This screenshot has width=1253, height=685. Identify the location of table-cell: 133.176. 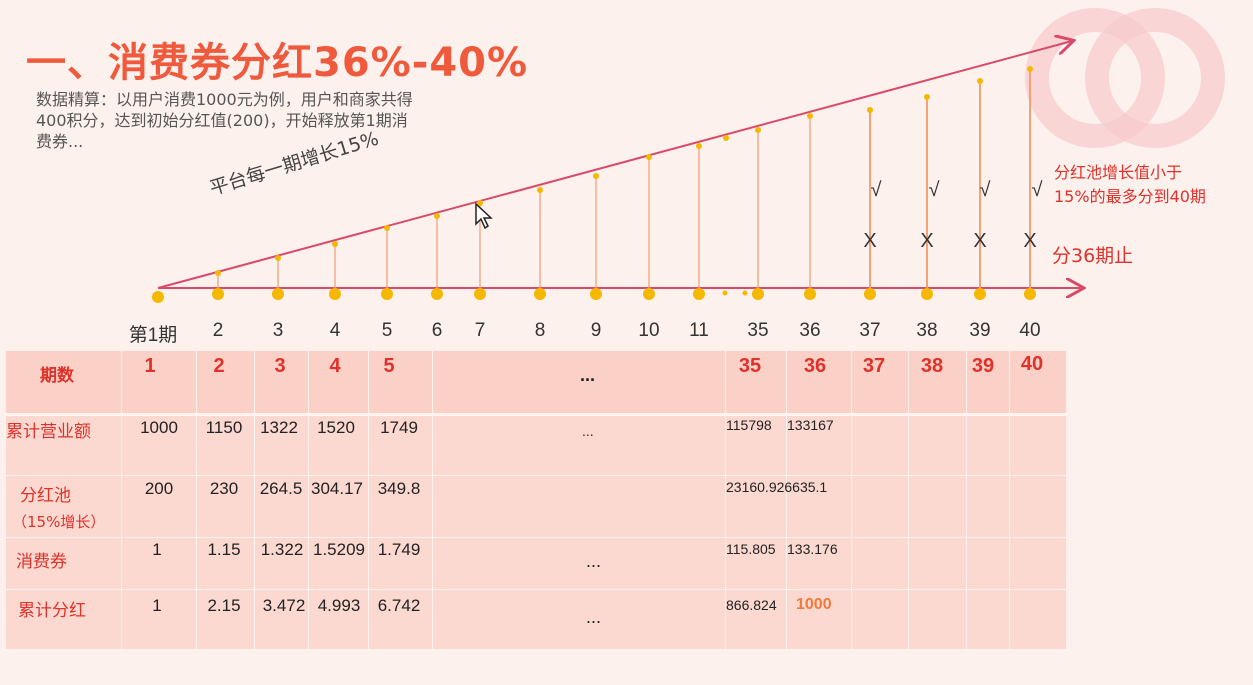
(812, 549).